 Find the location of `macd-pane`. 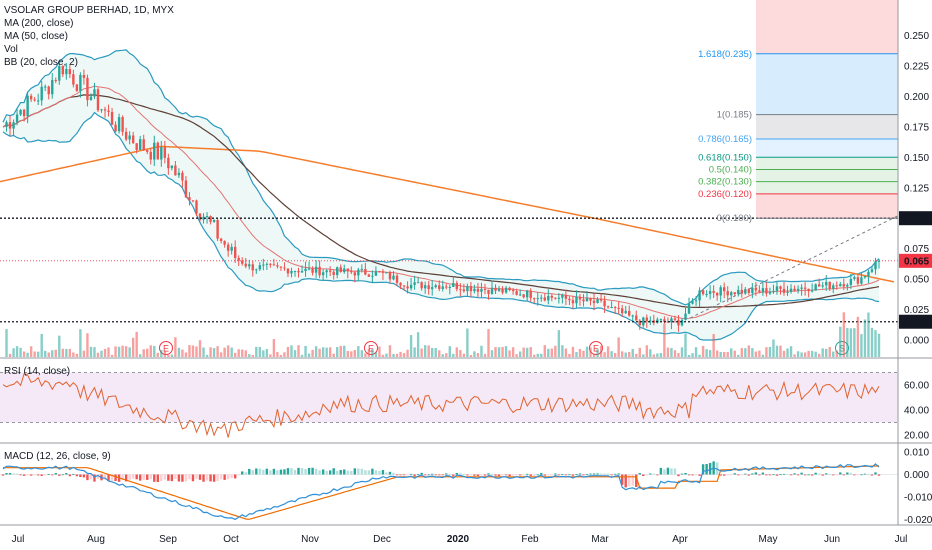

macd-pane is located at coordinates (449, 491).